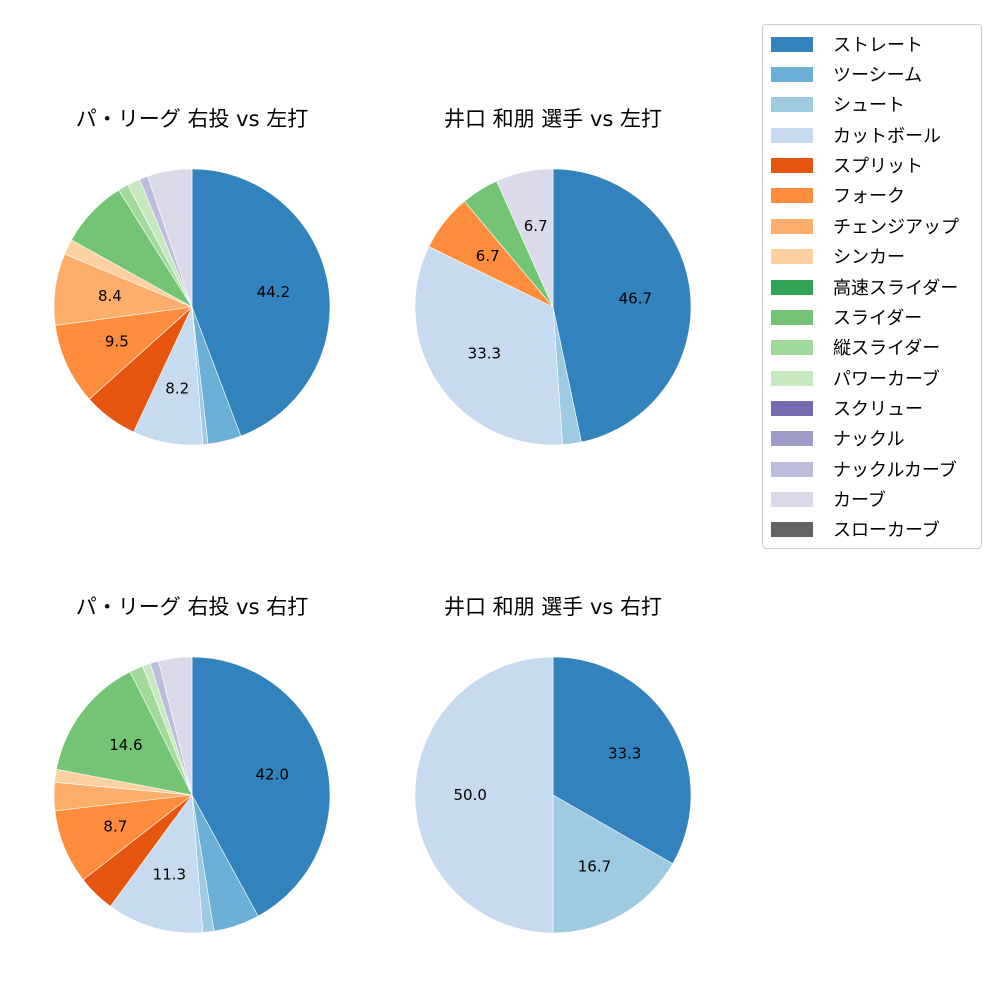  Describe the element at coordinates (125, 745) in the screenshot. I see `slice-label: 14.6` at that location.